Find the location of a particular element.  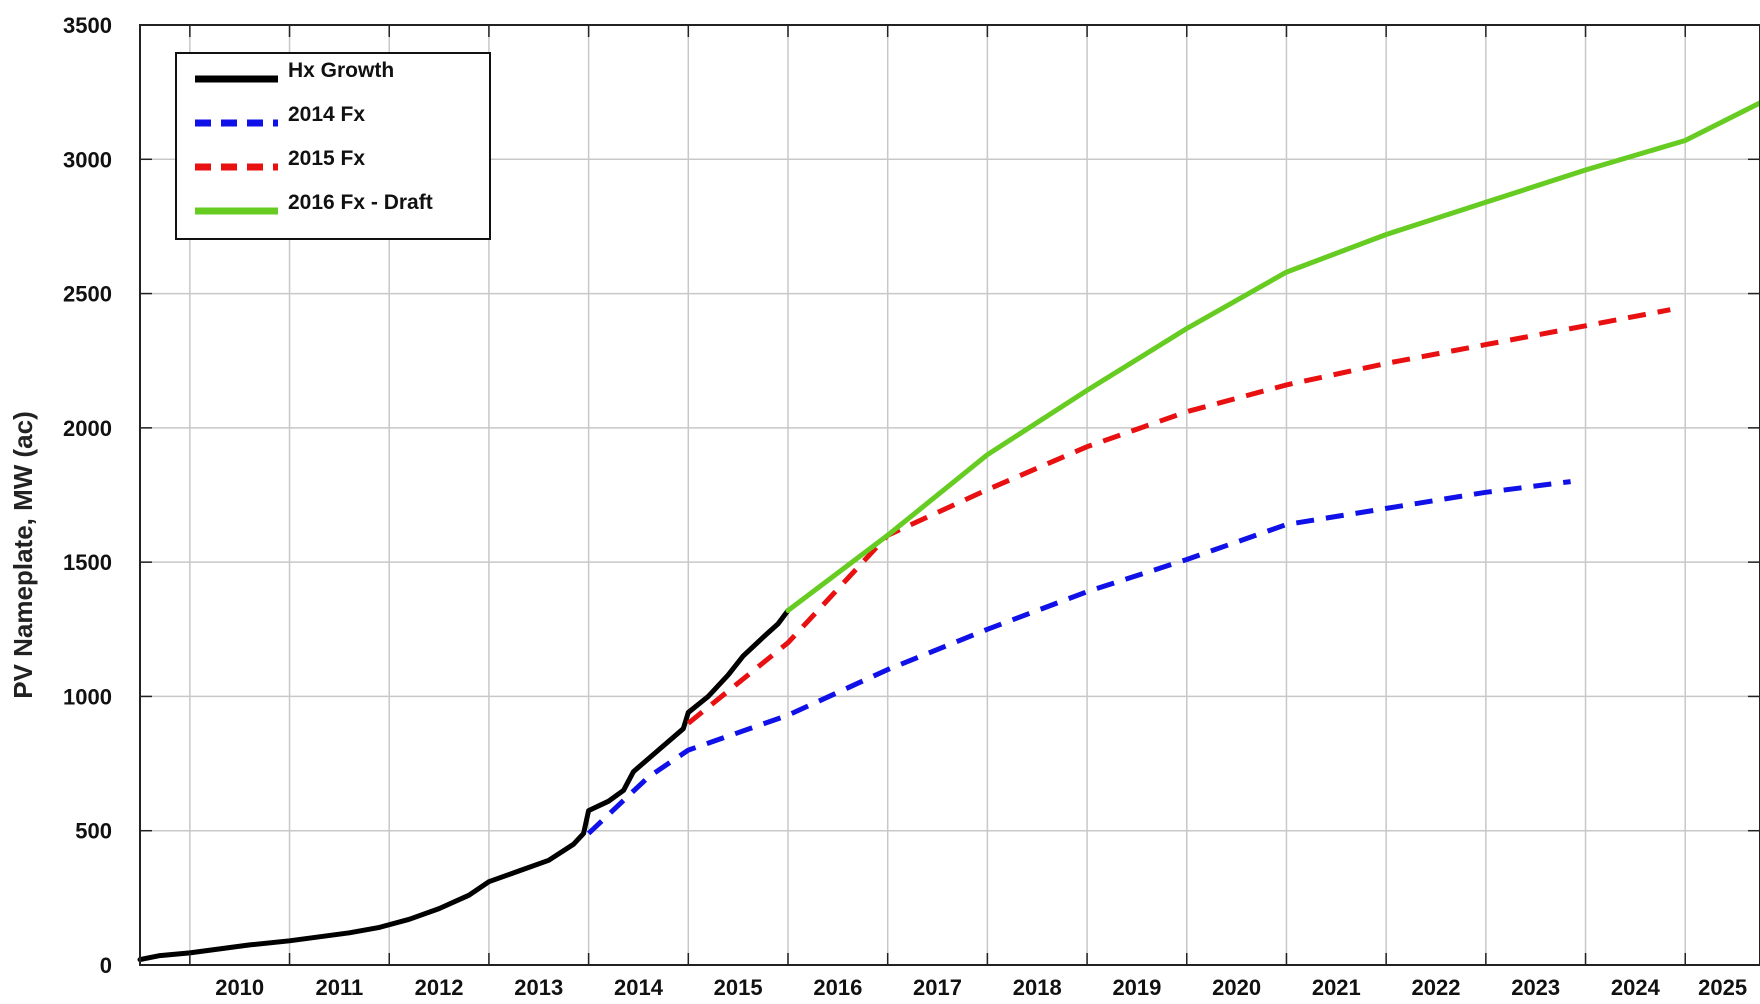

x-tick-label: 2023 is located at coordinates (1535, 987).